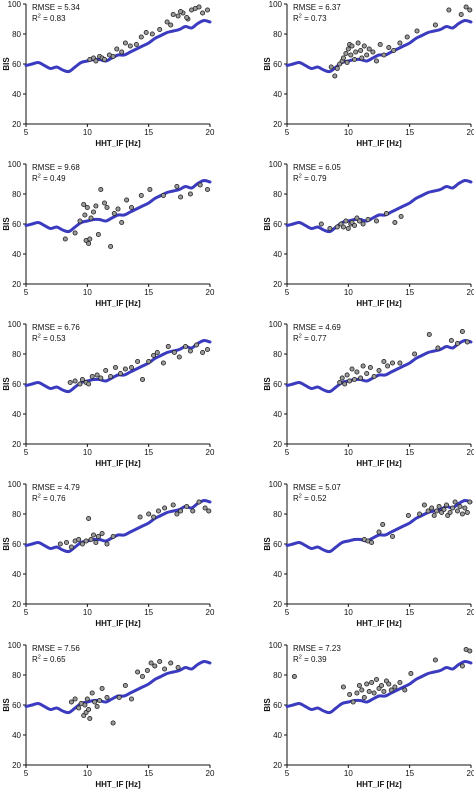  Describe the element at coordinates (56, 7) in the screenshot. I see `rmse-annotation: RMSE = 5.34` at that location.